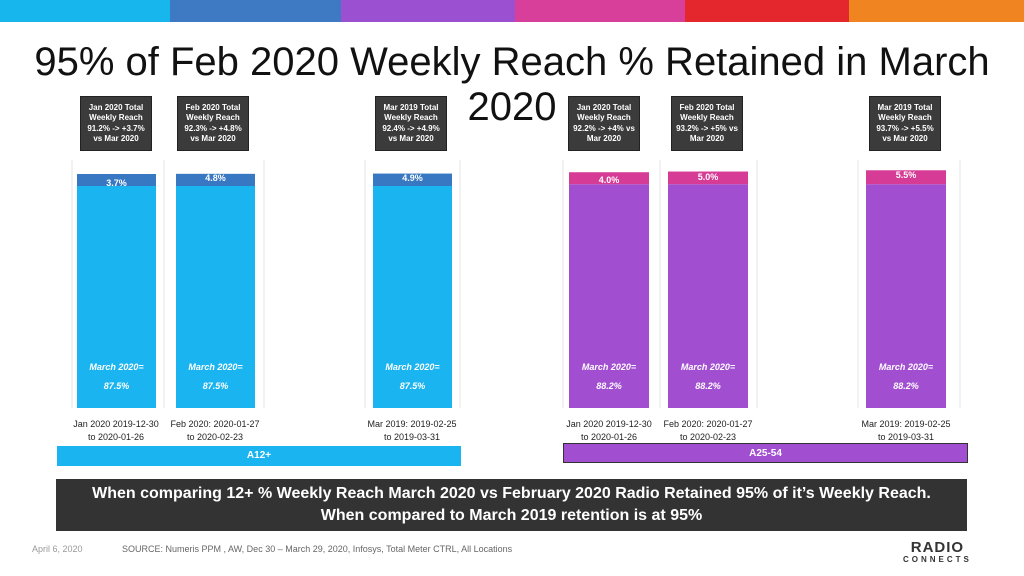  Describe the element at coordinates (259, 456) in the screenshot. I see `group-label-a12: A12+` at that location.